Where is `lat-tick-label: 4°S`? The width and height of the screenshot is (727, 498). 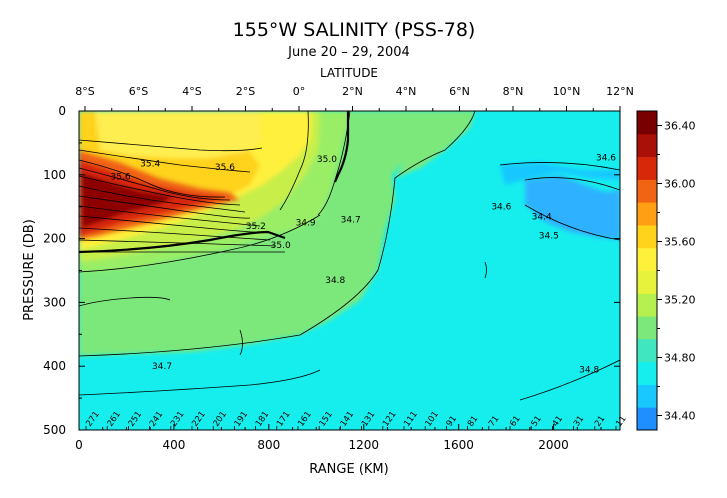 lat-tick-label: 4°S is located at coordinates (191, 91).